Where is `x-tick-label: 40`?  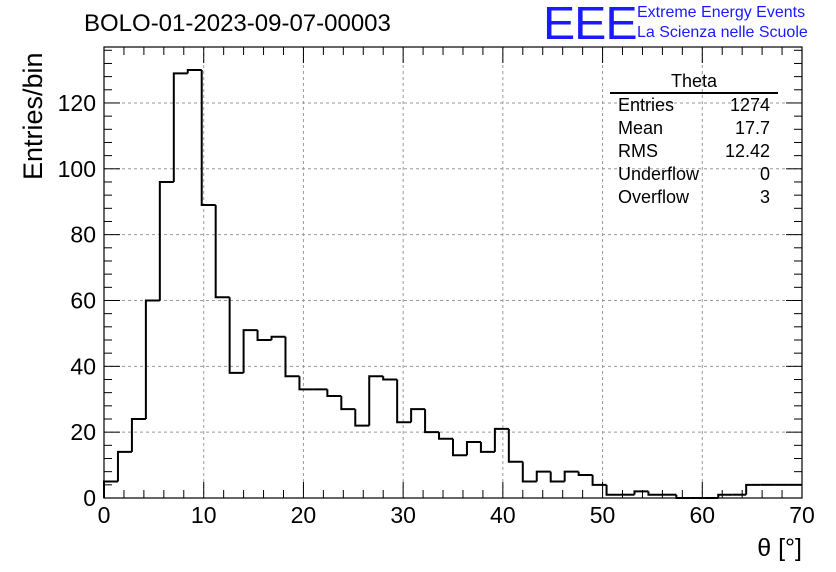 x-tick-label: 40 is located at coordinates (503, 515).